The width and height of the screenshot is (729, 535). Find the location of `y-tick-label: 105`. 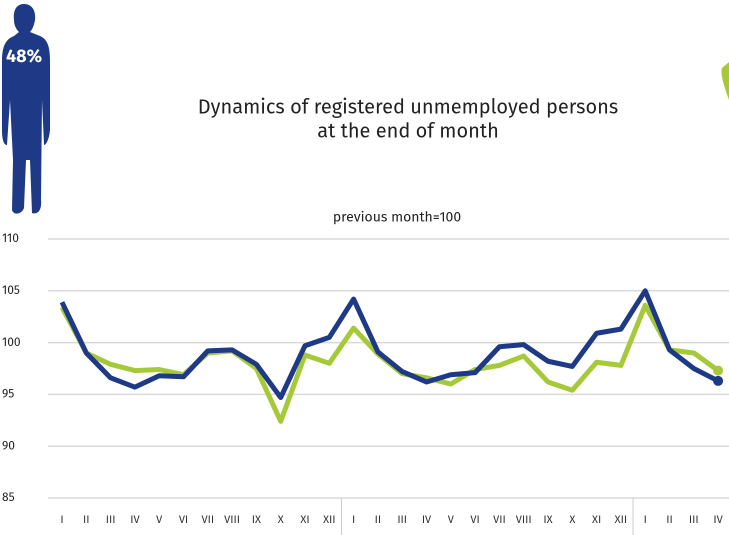

y-tick-label: 105 is located at coordinates (11, 291).